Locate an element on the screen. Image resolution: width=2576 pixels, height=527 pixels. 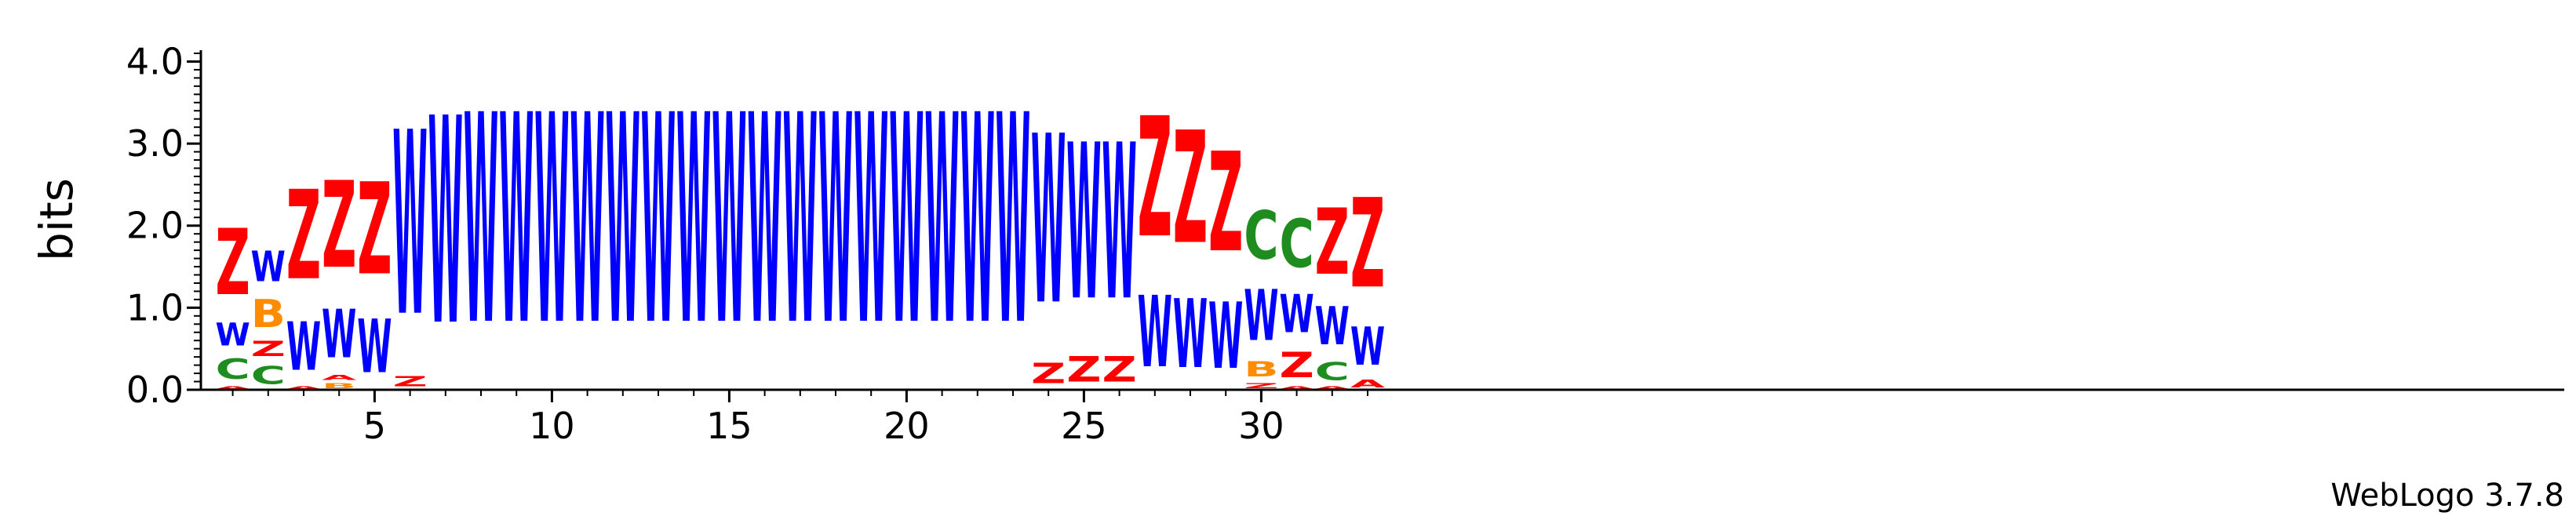
glyph-z-pos-25: Z is located at coordinates (1083, 370).